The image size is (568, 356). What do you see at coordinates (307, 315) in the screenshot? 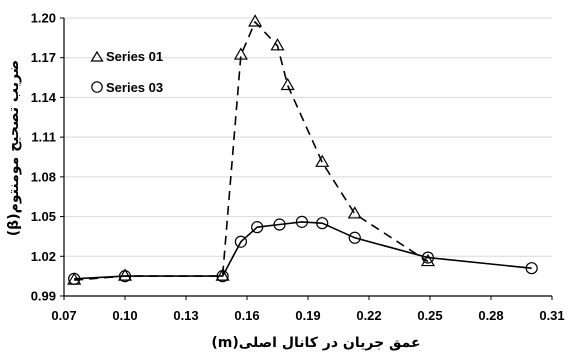
I see `x-tick-label: 0.19` at bounding box center [307, 315].